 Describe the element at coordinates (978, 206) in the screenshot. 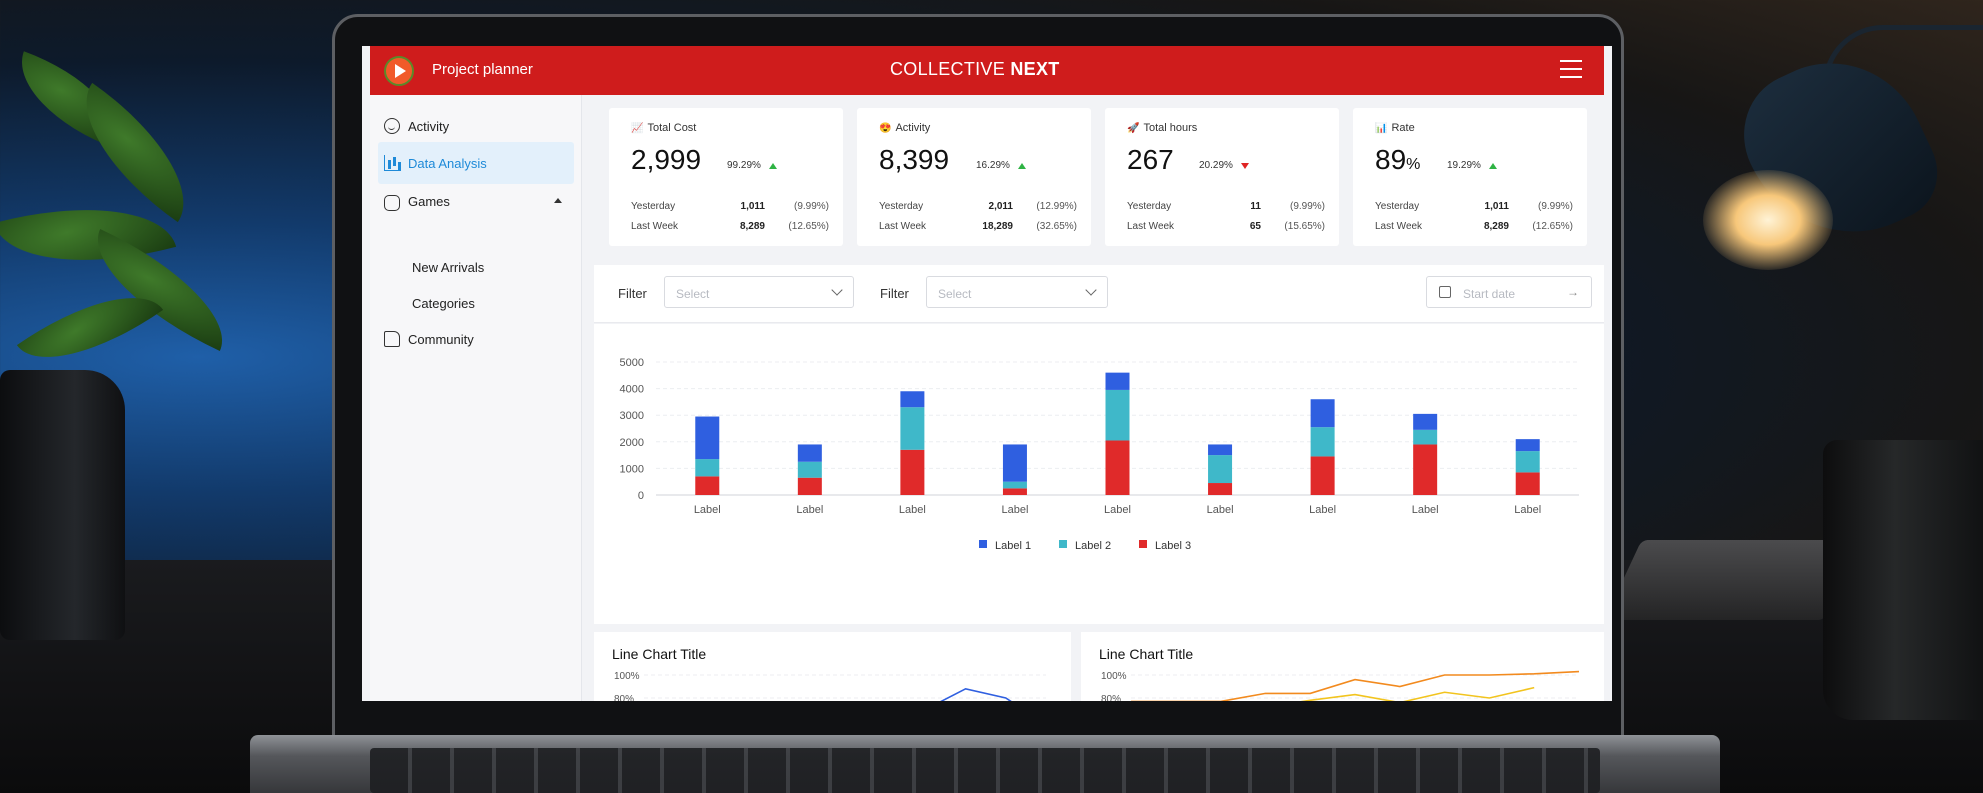

I see `kpi-row-yesterday: Yesterday 2,011 (12.99%)` at that location.